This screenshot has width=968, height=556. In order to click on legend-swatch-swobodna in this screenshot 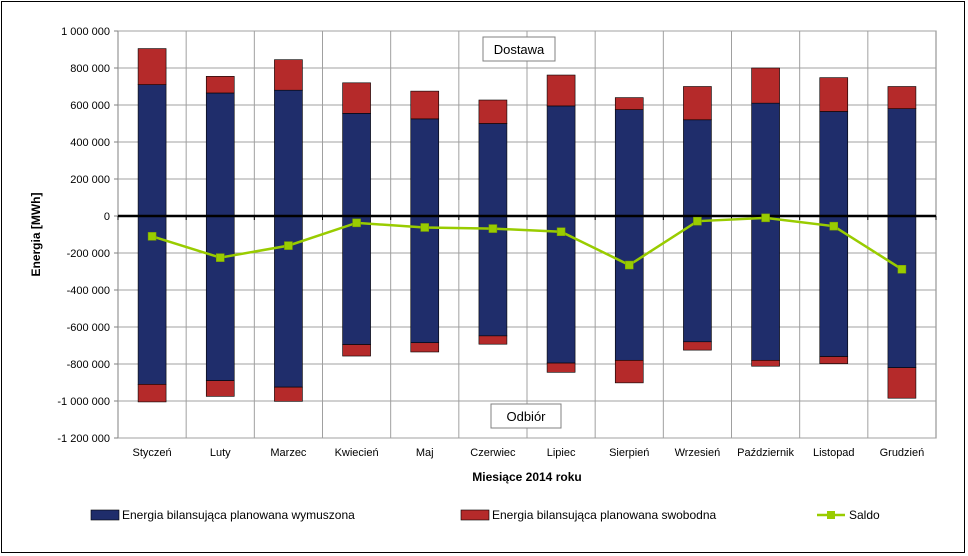, I will do `click(475, 515)`.